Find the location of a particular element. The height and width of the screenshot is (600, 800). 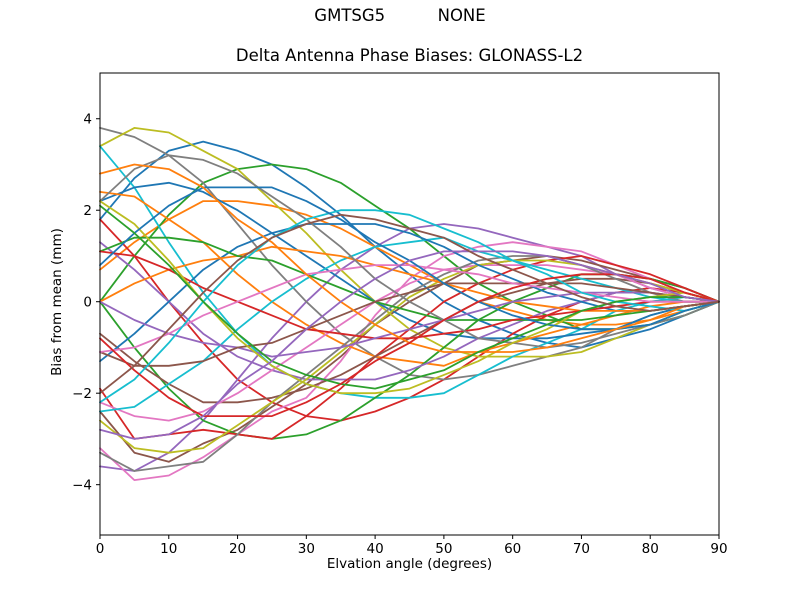

y-tick-label: 0 is located at coordinates (87, 302).